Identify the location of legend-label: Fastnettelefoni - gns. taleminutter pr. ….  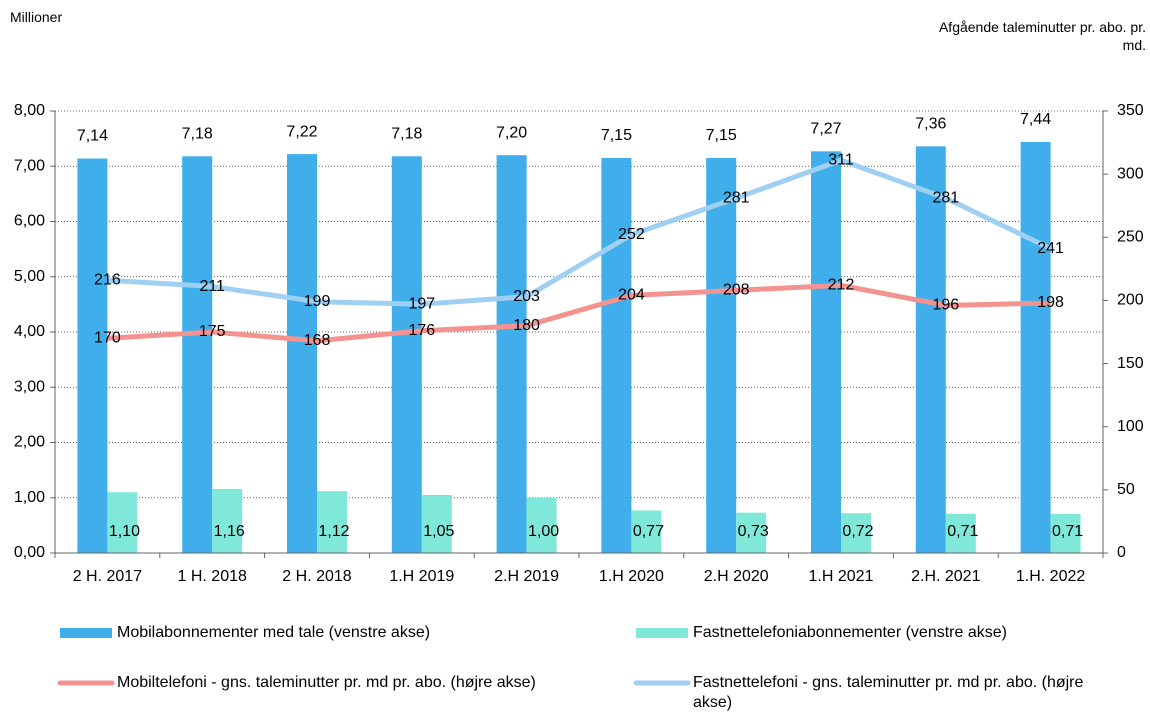
(888, 692).